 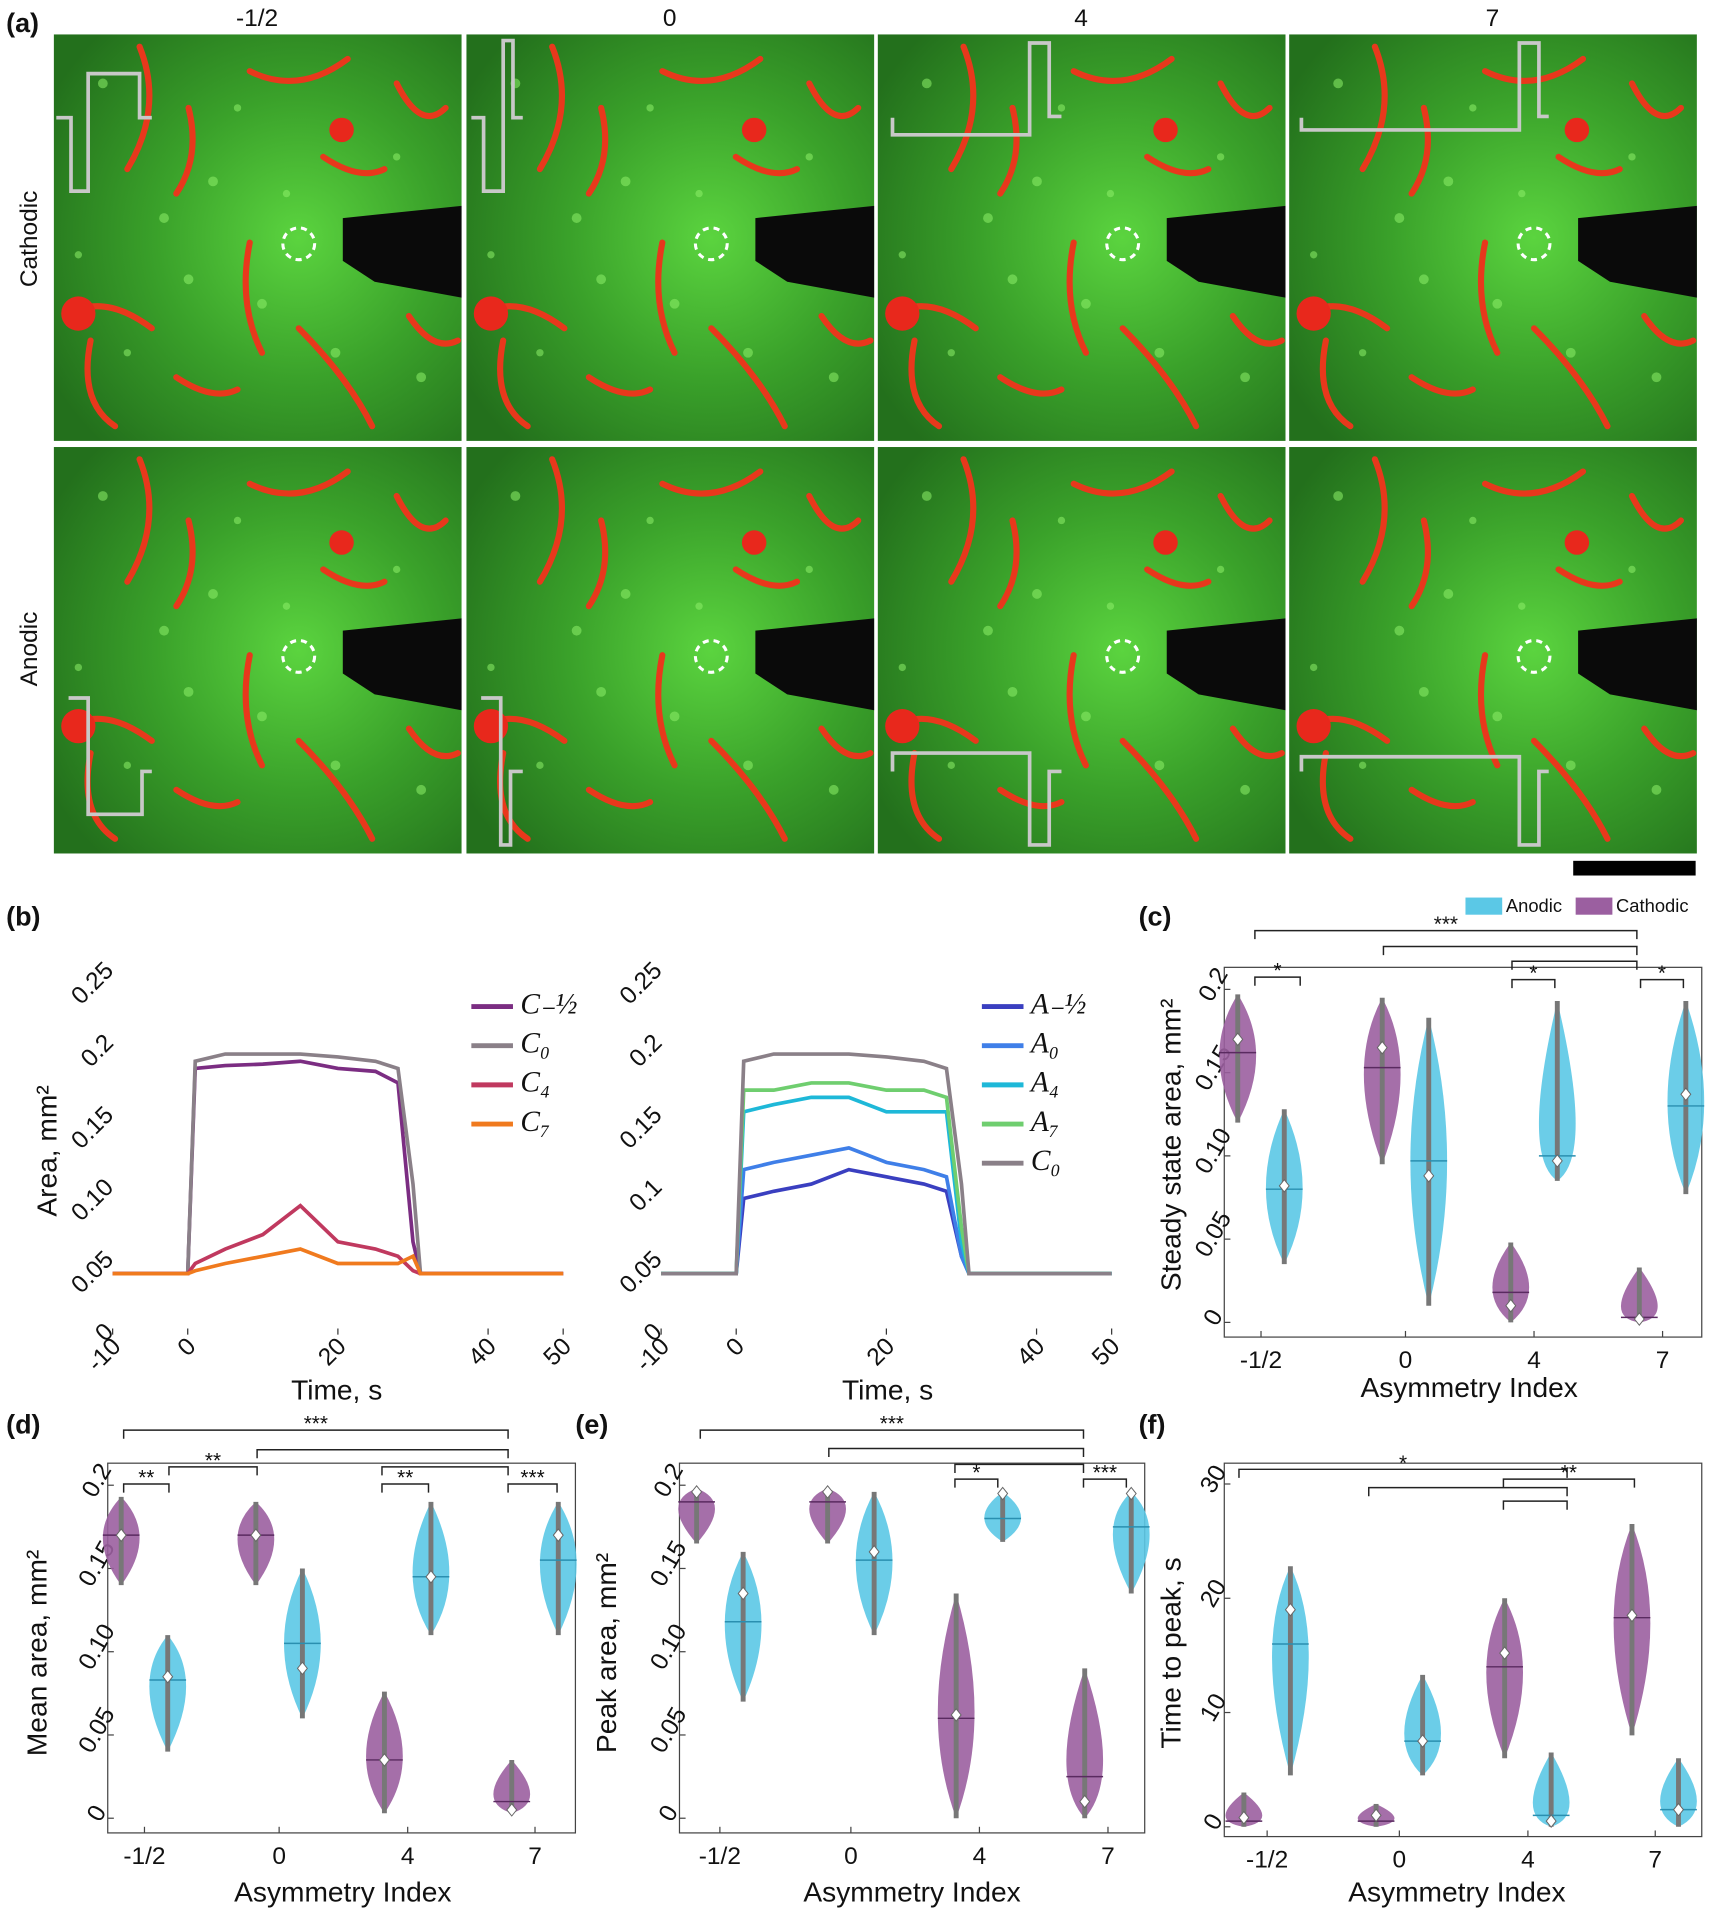 What do you see at coordinates (1170, 1145) in the screenshot?
I see `y-axis-label: Steady state area, mm²` at bounding box center [1170, 1145].